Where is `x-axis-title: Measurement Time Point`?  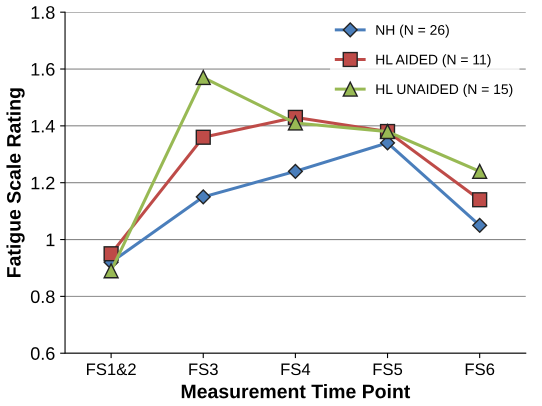 x-axis-title: Measurement Time Point is located at coordinates (296, 391).